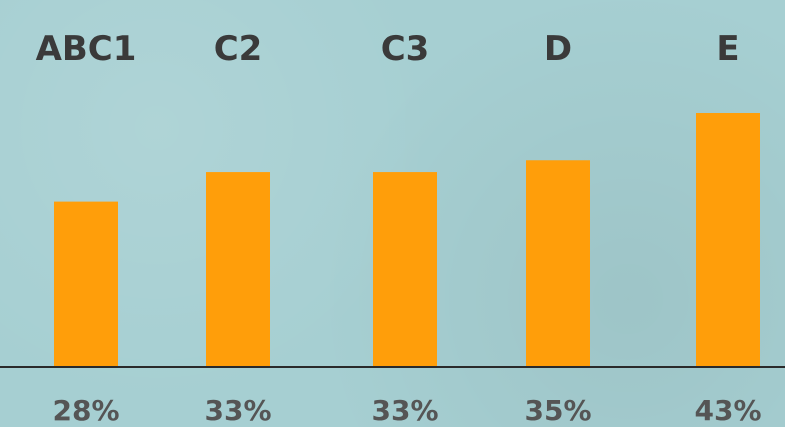 This screenshot has height=427, width=785. I want to click on value-label-abc1: 28%, so click(85, 410).